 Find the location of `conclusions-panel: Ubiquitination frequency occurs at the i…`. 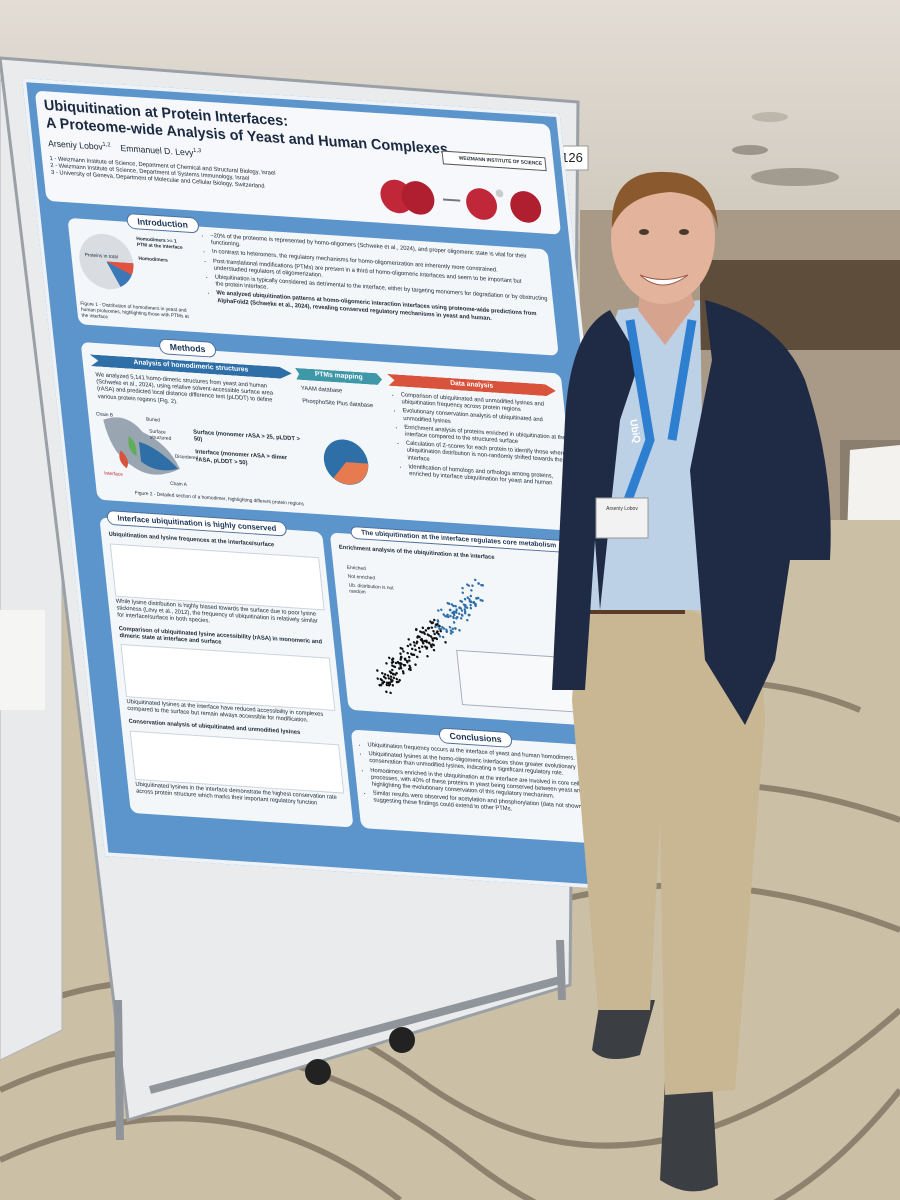

conclusions-panel: Ubiquitination frequency occurs at the i… is located at coordinates (480, 787).